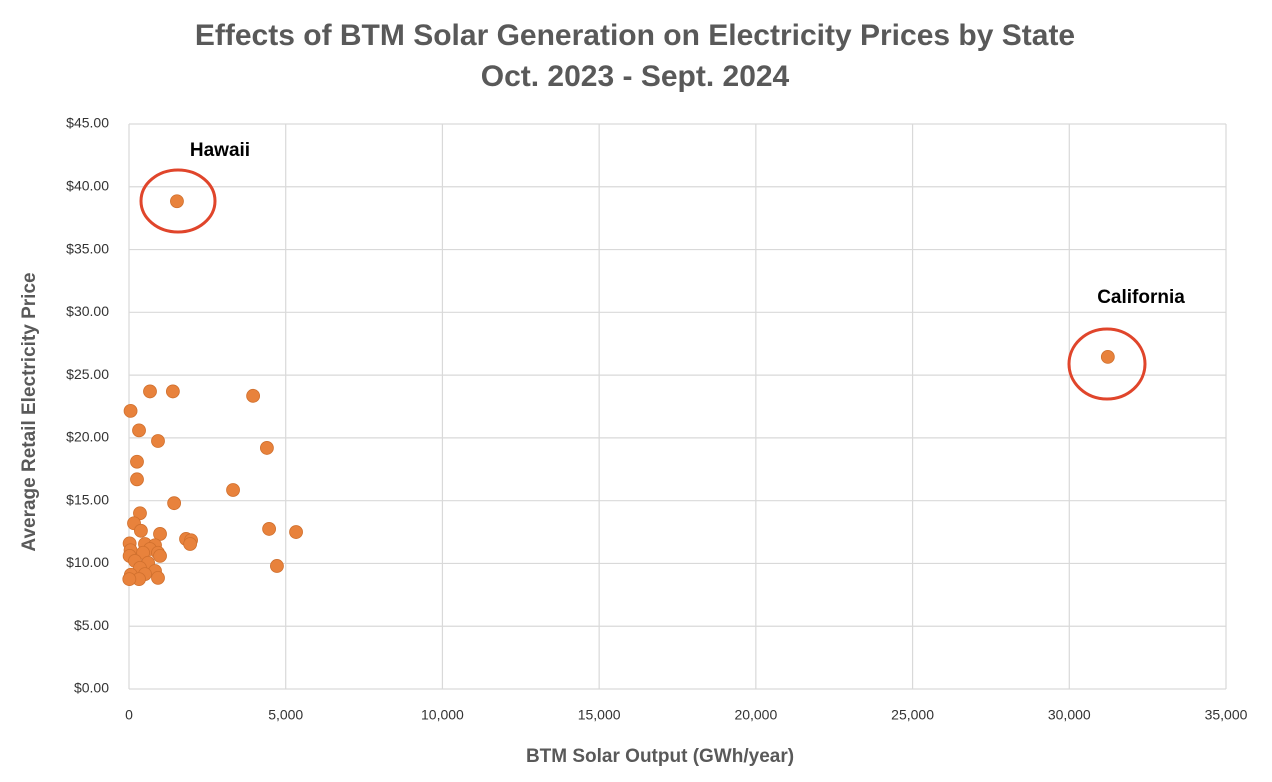 The image size is (1272, 782). Describe the element at coordinates (660, 756) in the screenshot. I see `x-axis-label: BTM Solar Output (GWh/year)` at that location.